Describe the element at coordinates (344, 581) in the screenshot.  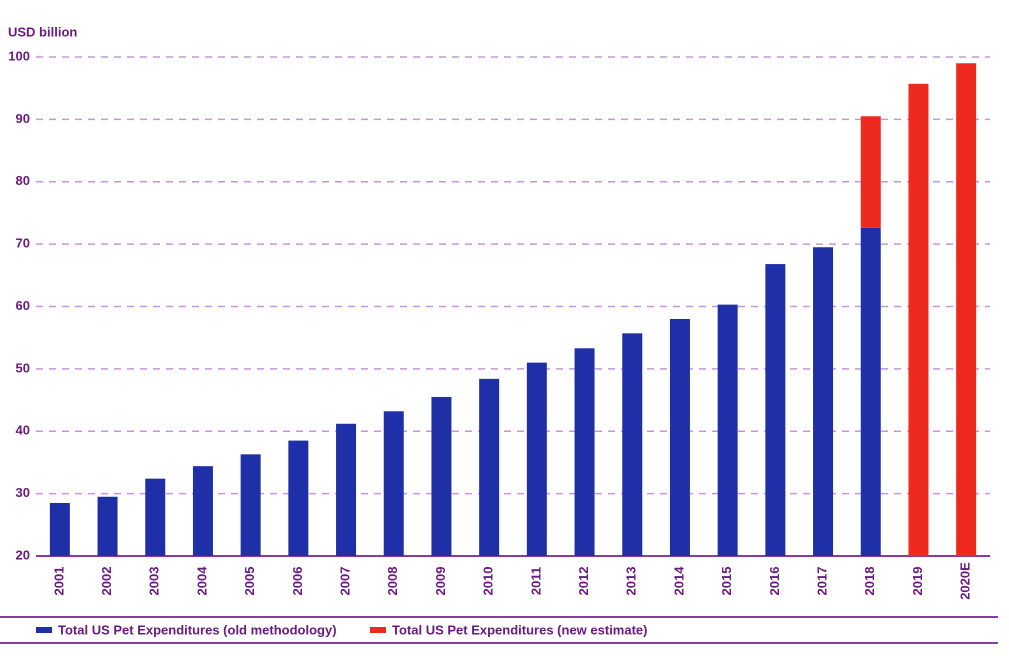
I see `x-tick-label: 2007` at that location.